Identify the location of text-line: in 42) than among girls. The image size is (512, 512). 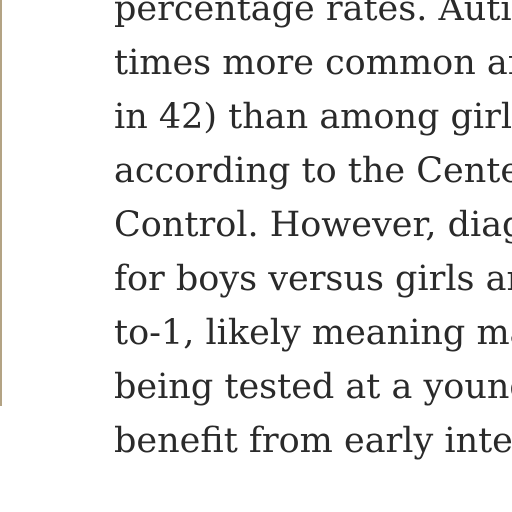
(313, 117).